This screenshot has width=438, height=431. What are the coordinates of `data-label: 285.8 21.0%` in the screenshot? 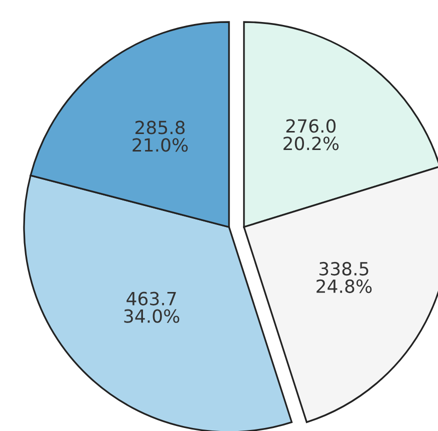 It's located at (160, 136).